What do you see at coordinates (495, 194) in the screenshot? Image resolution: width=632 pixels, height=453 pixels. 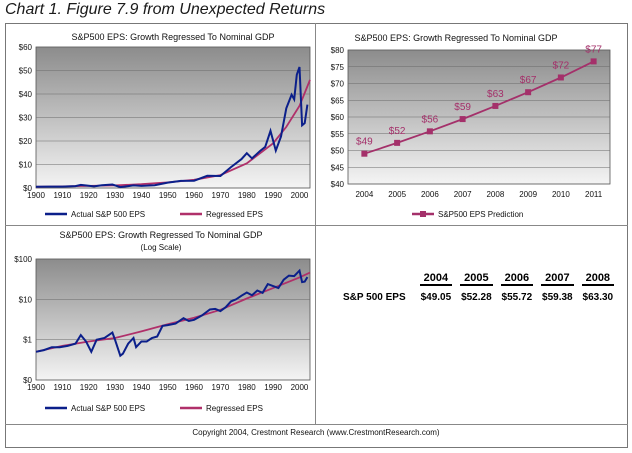 I see `x-tick-label: 2008` at bounding box center [495, 194].